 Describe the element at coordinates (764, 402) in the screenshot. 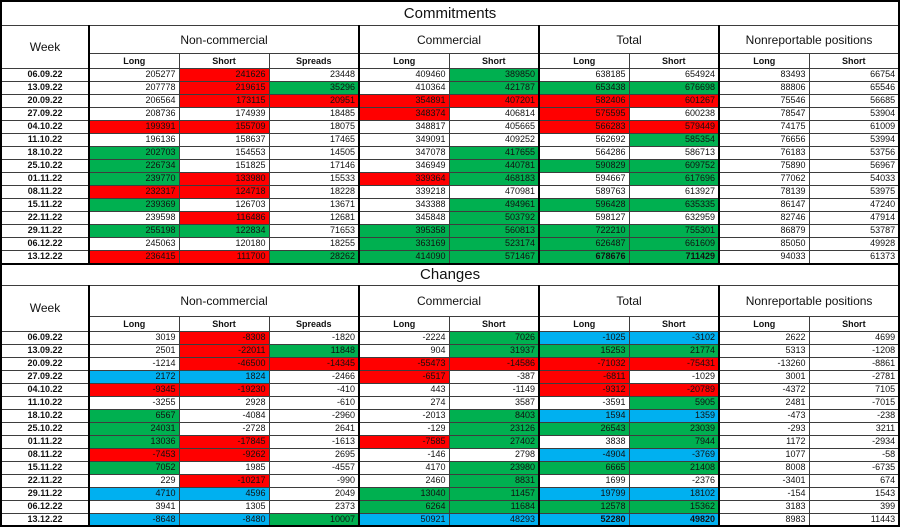

I see `value-cell: 2481` at that location.